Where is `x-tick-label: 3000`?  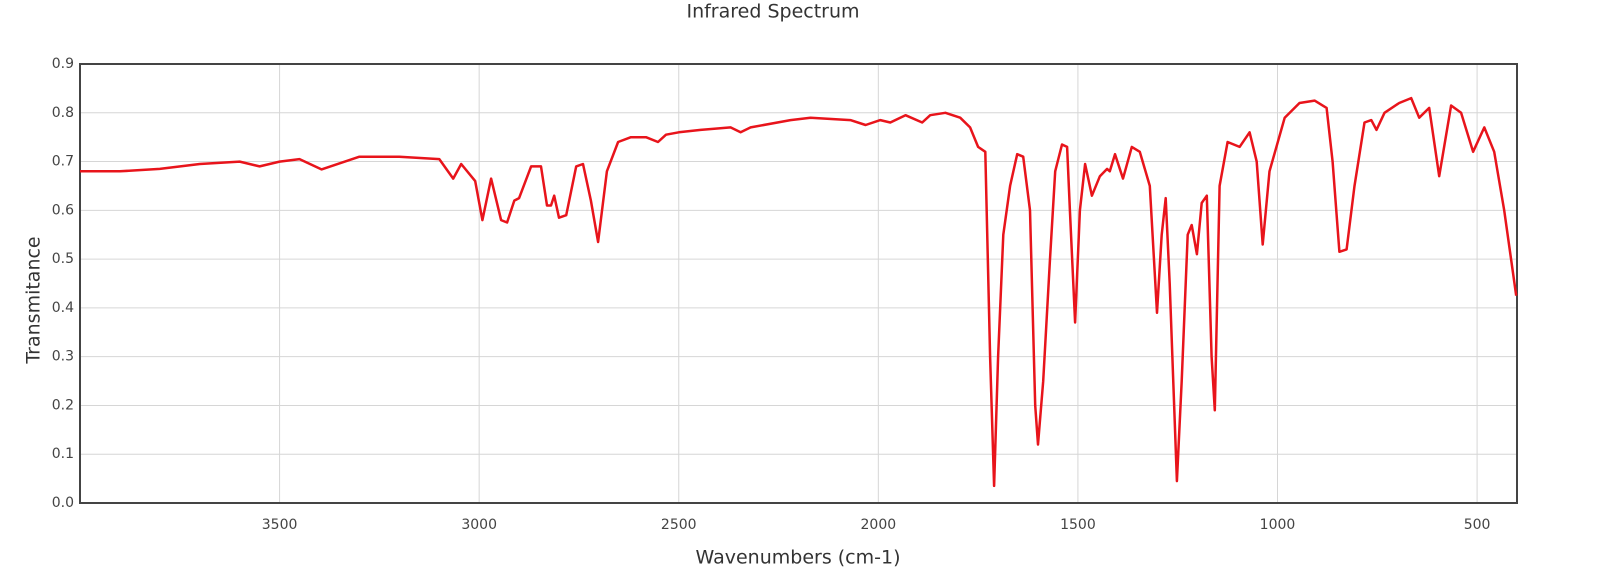 x-tick-label: 3000 is located at coordinates (479, 525).